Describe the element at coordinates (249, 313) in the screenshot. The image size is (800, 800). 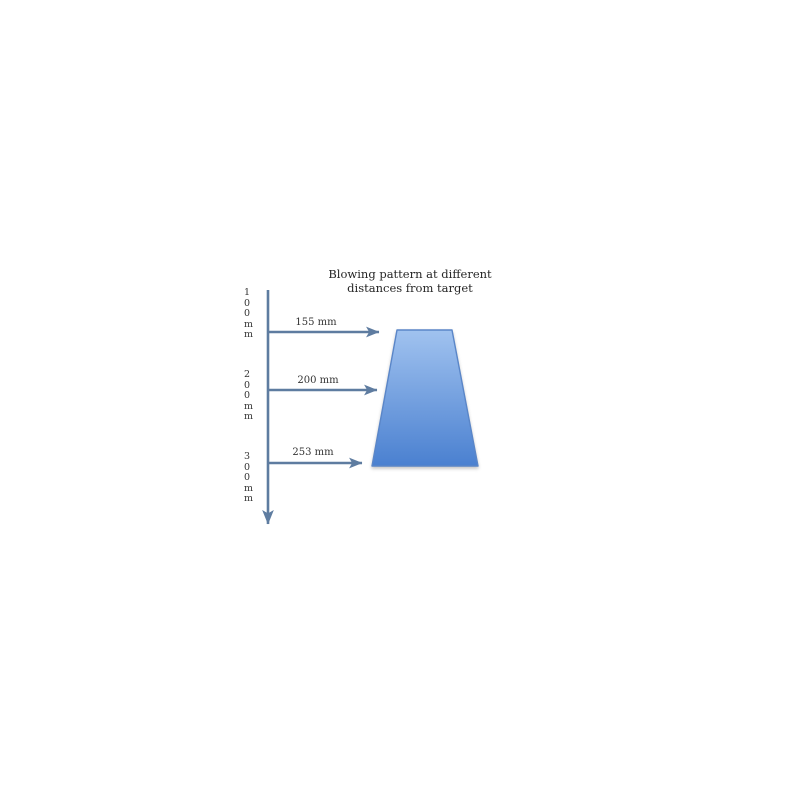
I see `axis-label-100mm: 100mm` at that location.